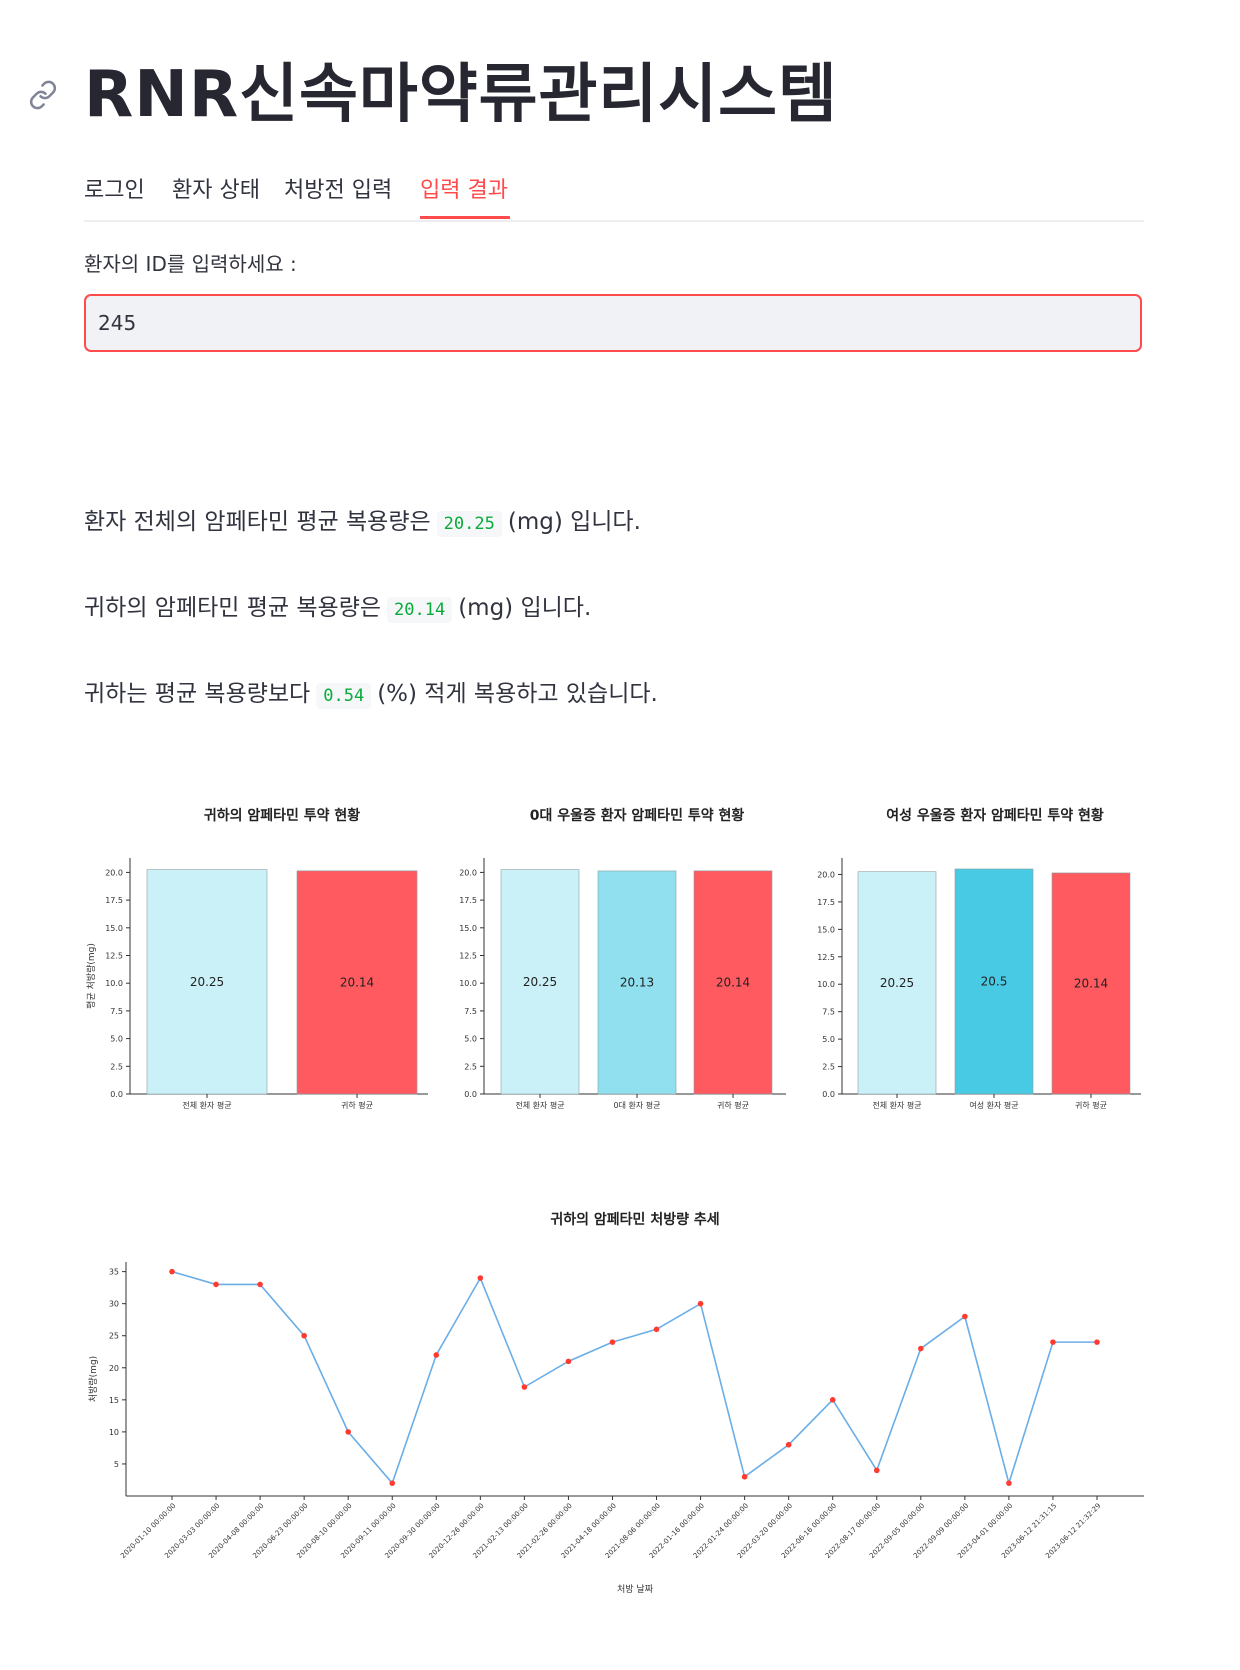 The width and height of the screenshot is (1240, 1670). I want to click on tab-bar: 로그인 환자 상태 처방전 입력 입력 결과, so click(614, 191).